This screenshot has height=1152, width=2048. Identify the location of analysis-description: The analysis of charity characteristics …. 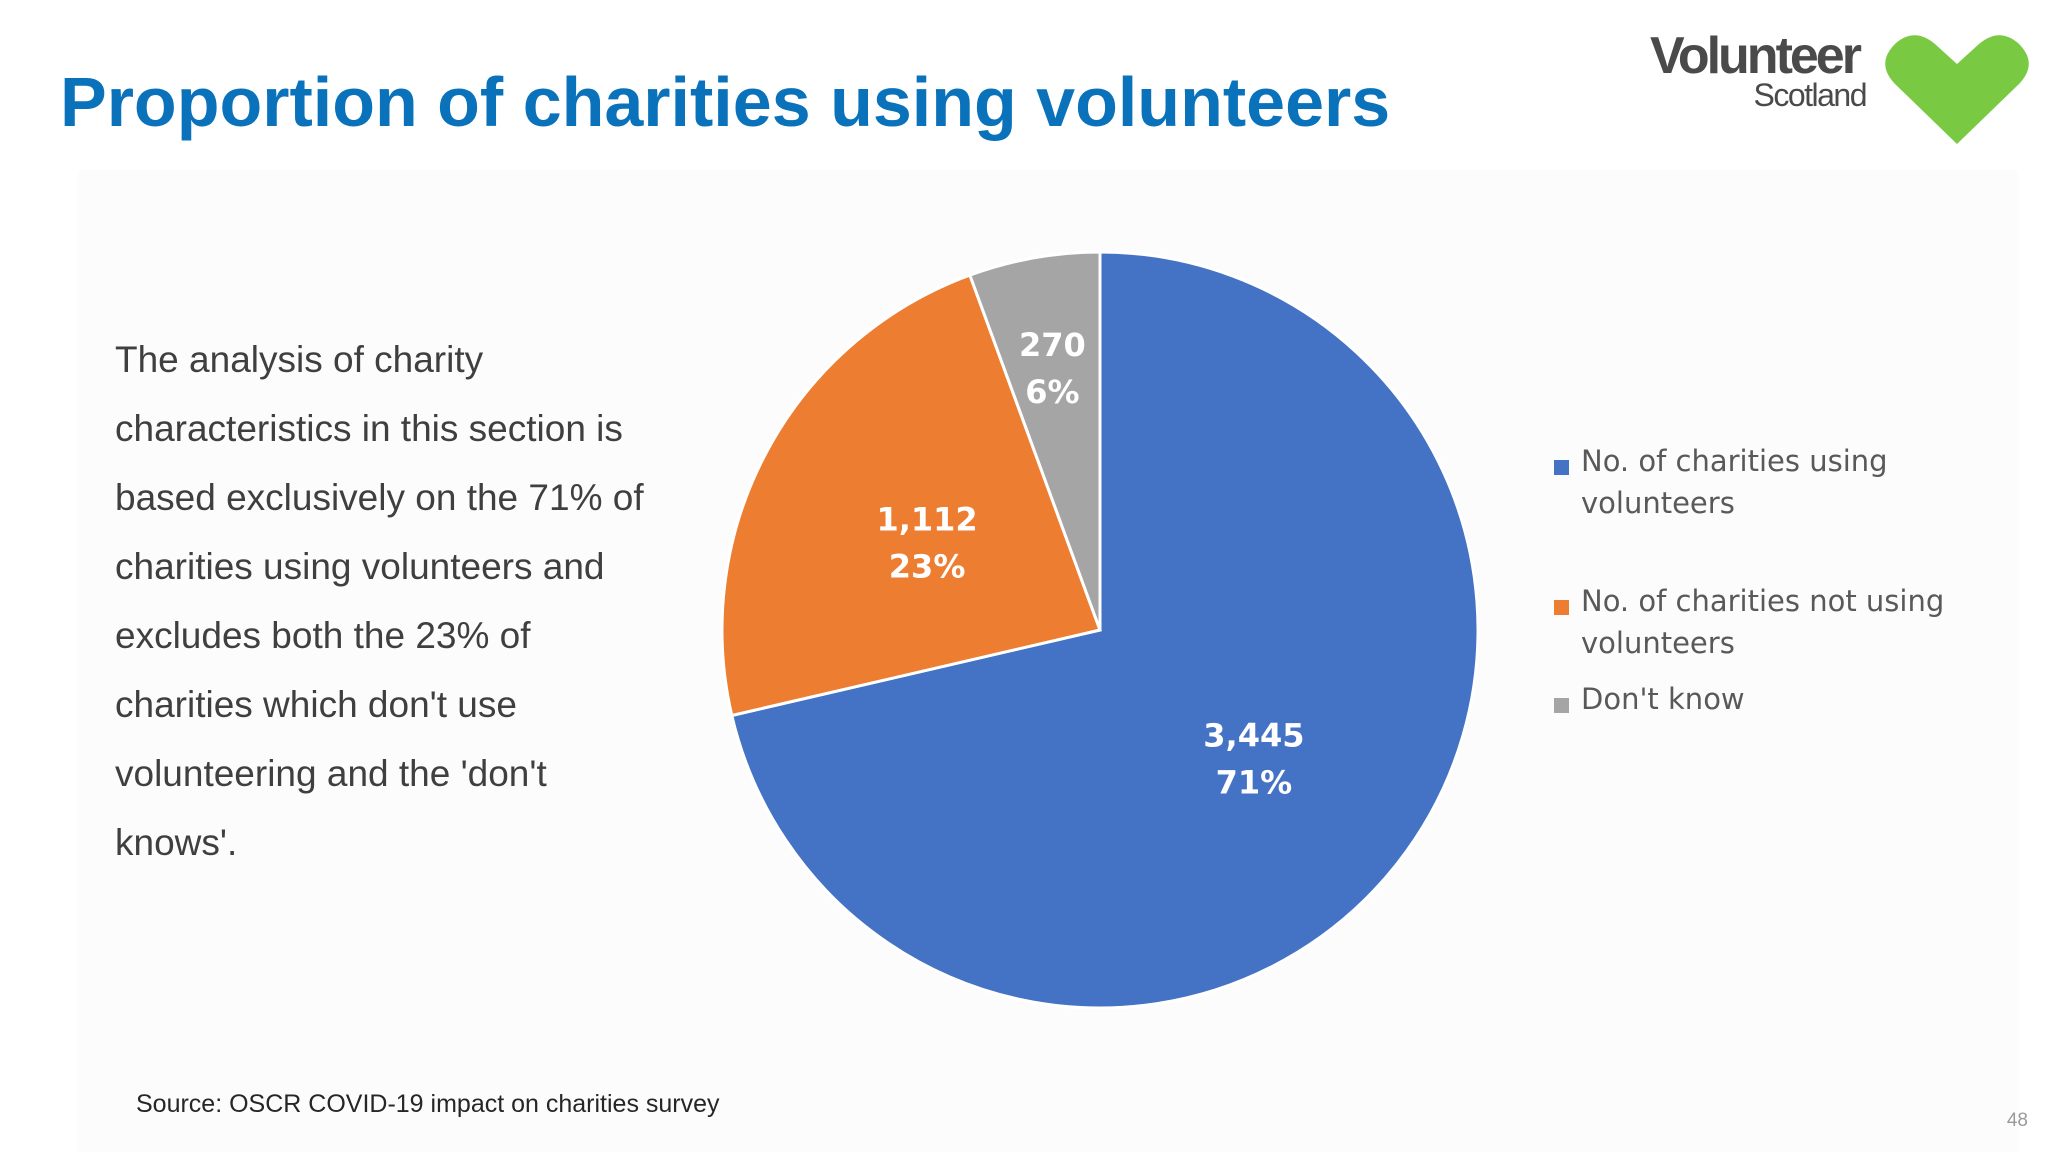
(379, 601).